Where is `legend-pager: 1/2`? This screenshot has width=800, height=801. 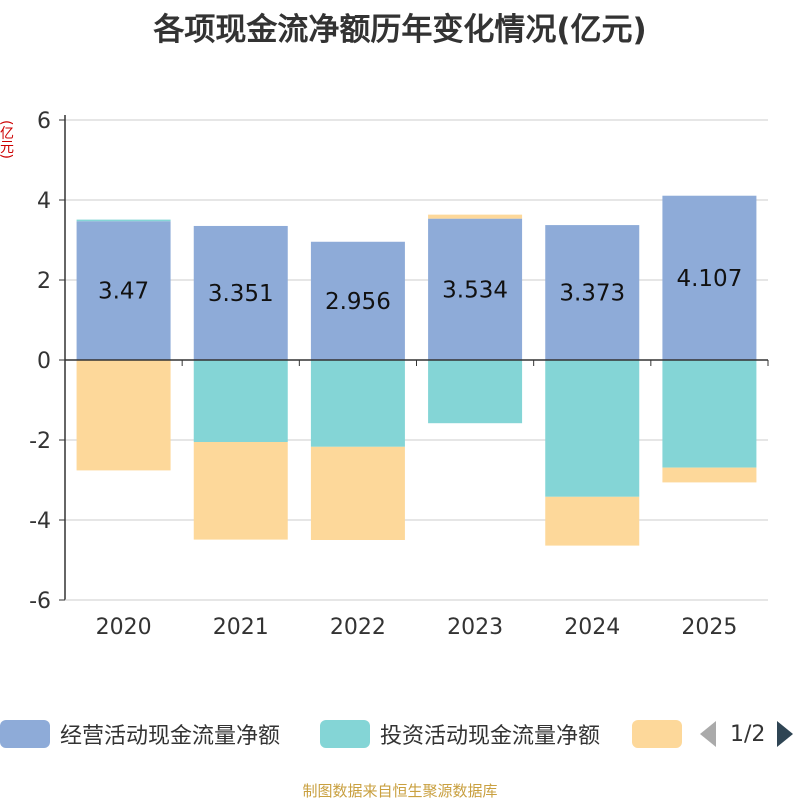 legend-pager: 1/2 is located at coordinates (747, 734).